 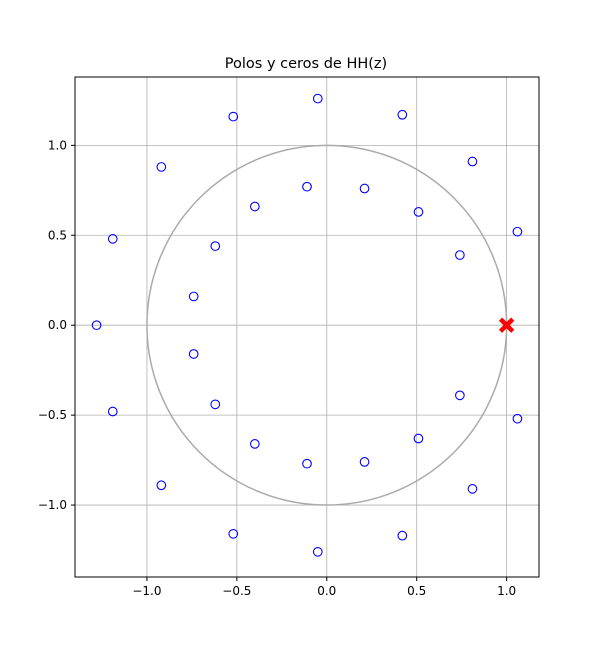 I want to click on y-tick-label: −1.0, so click(x=52, y=505).